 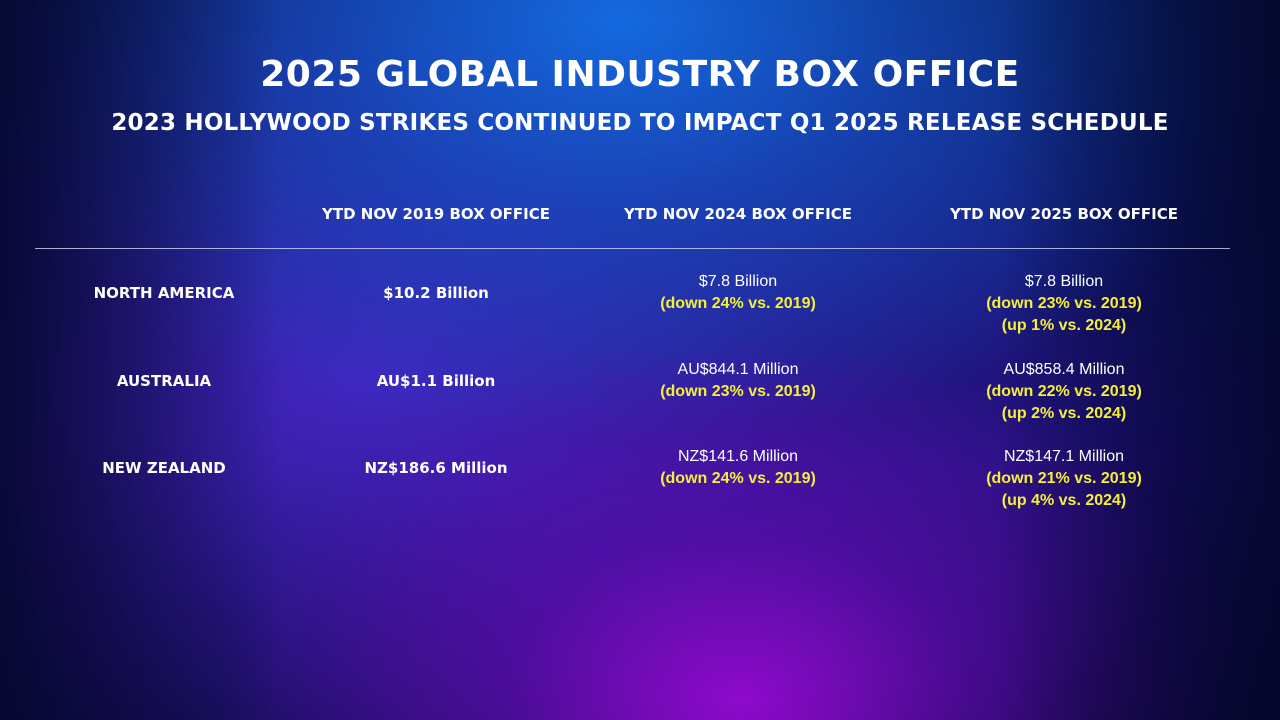 I want to click on slide-title: 2025 GLOBAL INDUSTRY BOX OFFICE, so click(x=640, y=74).